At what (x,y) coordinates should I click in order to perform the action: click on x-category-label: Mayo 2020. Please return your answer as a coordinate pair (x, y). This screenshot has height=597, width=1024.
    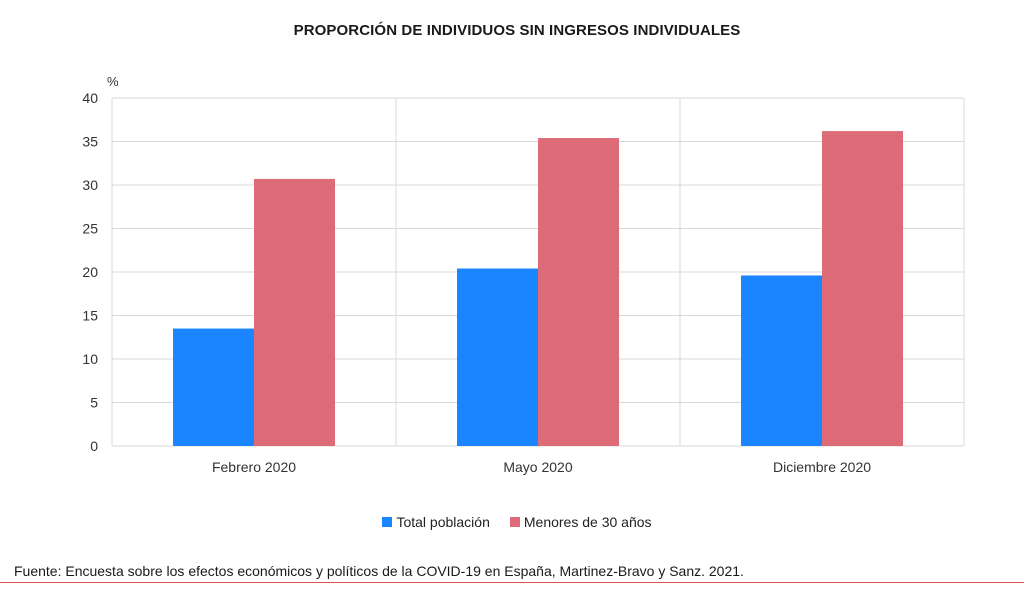
    Looking at the image, I should click on (537, 467).